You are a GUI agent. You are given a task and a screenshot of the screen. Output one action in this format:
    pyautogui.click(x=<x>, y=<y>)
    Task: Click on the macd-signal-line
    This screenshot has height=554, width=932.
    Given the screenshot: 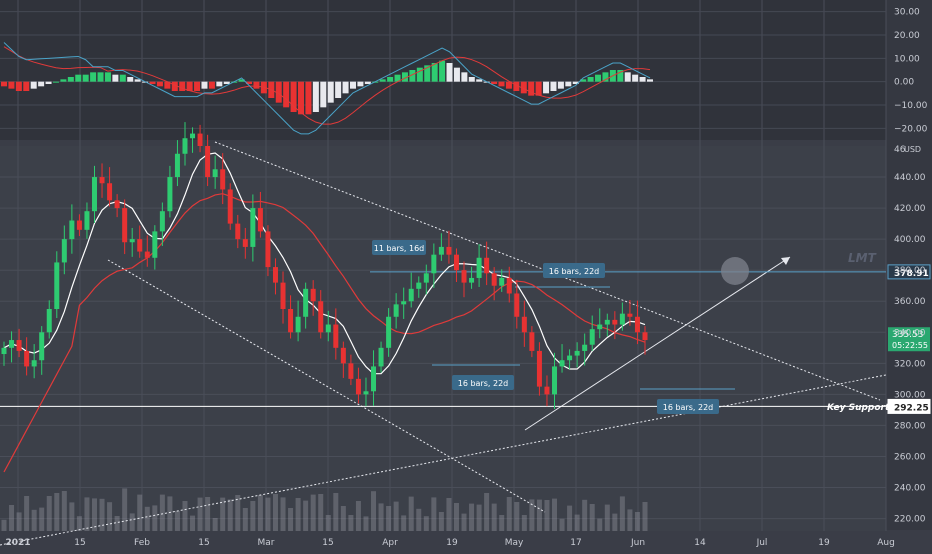 What is the action you would take?
    pyautogui.click(x=327, y=85)
    